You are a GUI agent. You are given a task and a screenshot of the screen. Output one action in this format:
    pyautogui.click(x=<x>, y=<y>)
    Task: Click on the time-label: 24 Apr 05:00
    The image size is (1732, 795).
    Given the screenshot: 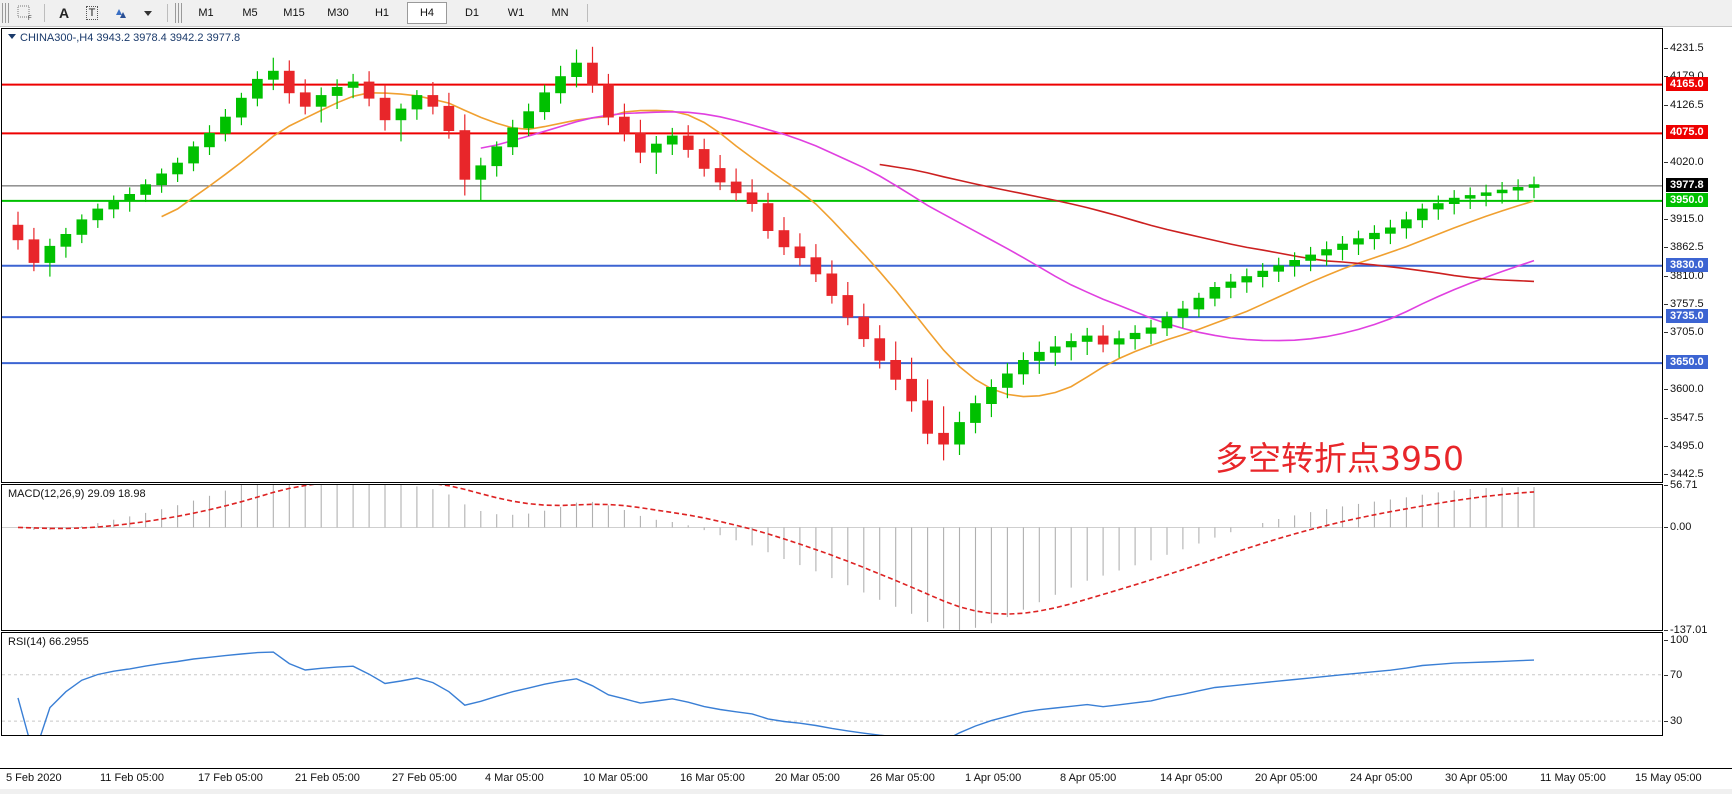 What is the action you would take?
    pyautogui.click(x=1381, y=778)
    